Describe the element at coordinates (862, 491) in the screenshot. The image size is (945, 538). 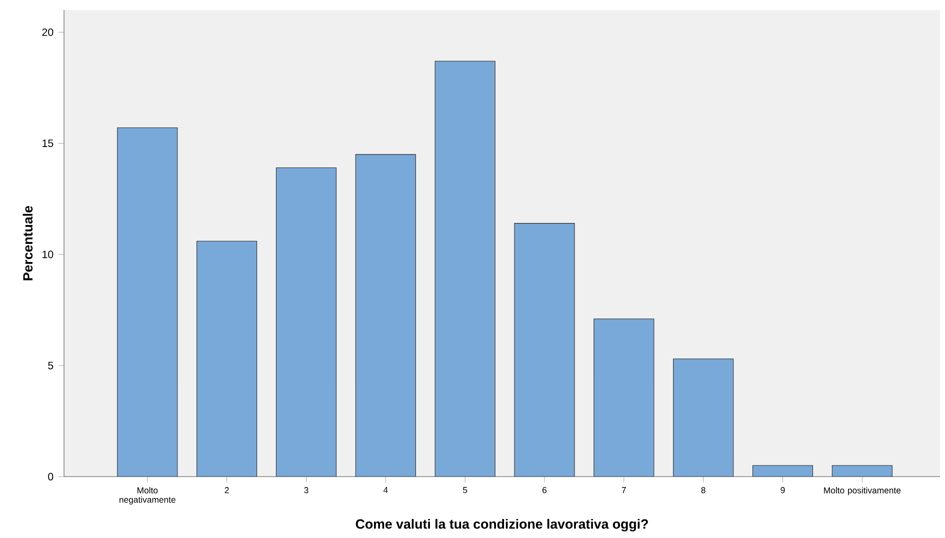
I see `x-tick-label: Molto positivamente` at that location.